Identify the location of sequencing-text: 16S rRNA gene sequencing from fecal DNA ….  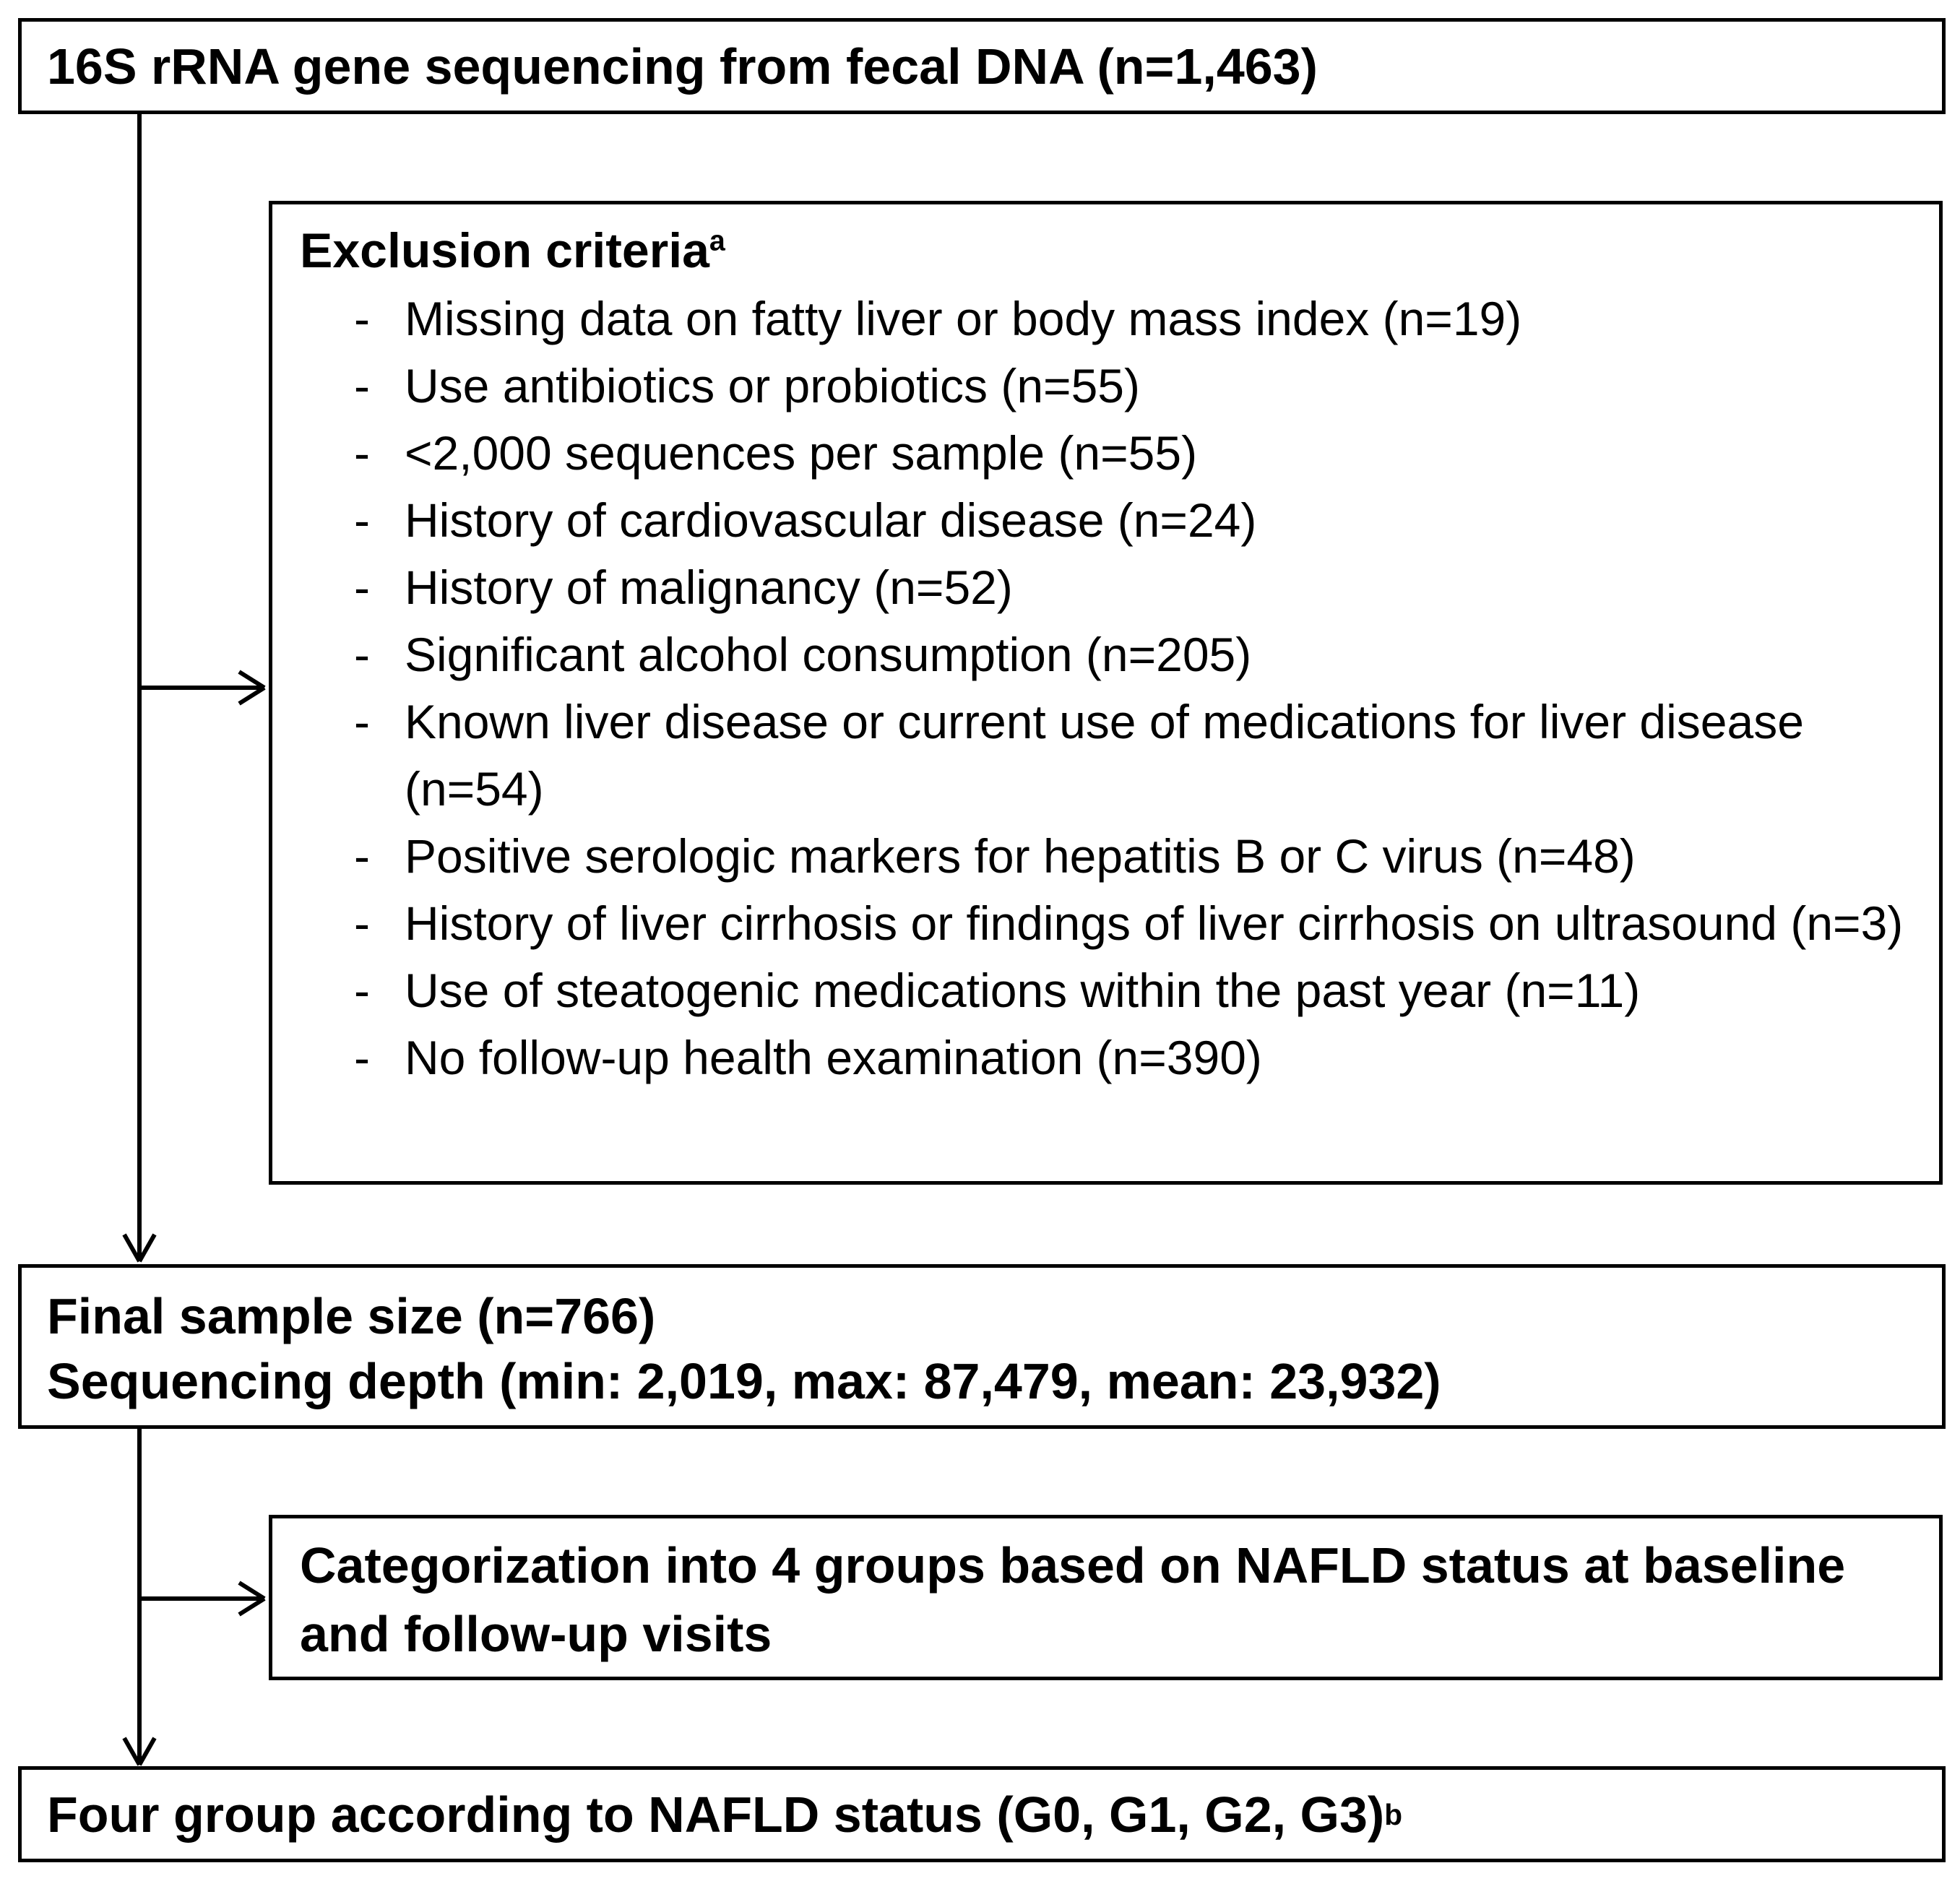
(682, 66).